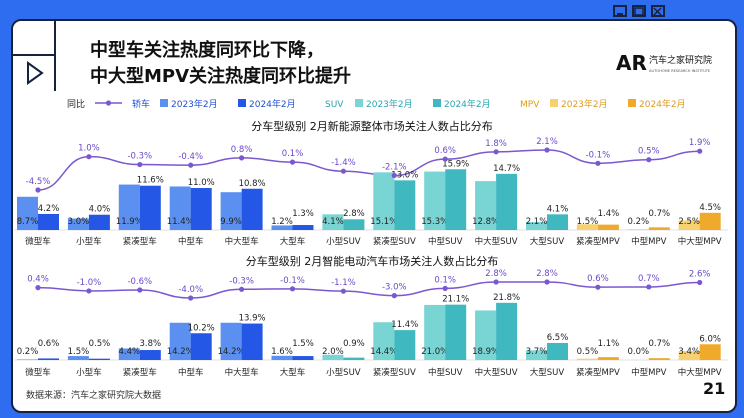  I want to click on bar-value-label: 9.9%, so click(231, 222).